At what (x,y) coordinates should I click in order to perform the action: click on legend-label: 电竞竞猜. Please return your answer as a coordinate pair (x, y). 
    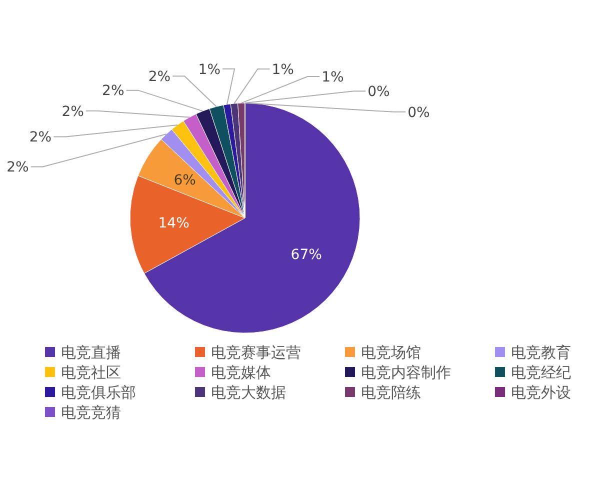
    Looking at the image, I should click on (91, 412).